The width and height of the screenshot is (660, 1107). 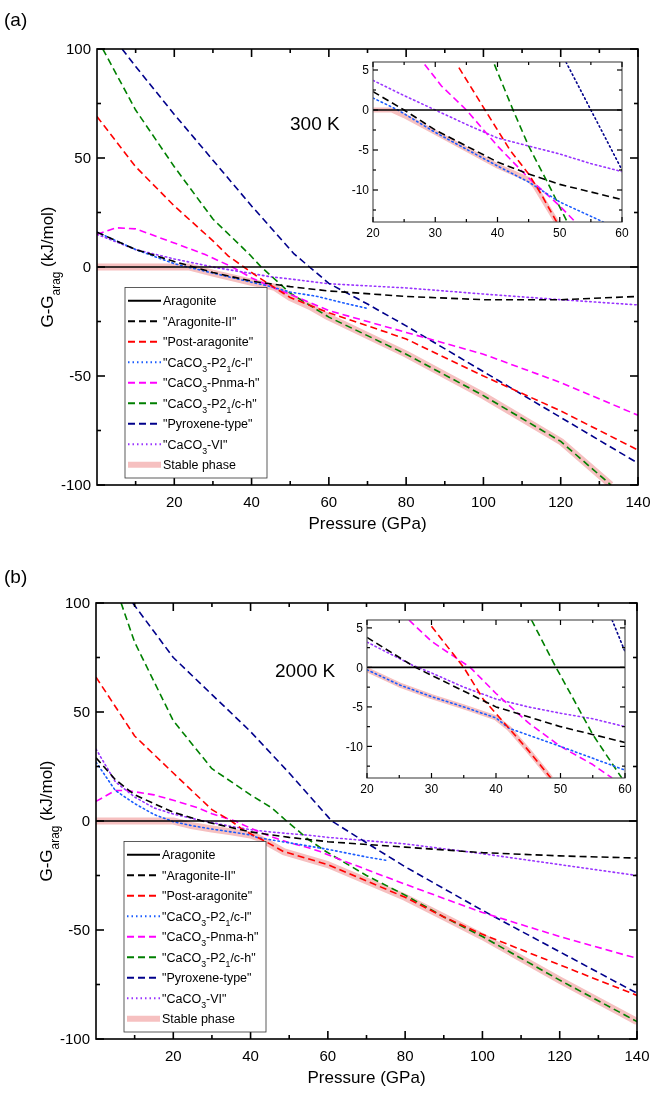 What do you see at coordinates (16, 19) in the screenshot?
I see `chart-title: (a)` at bounding box center [16, 19].